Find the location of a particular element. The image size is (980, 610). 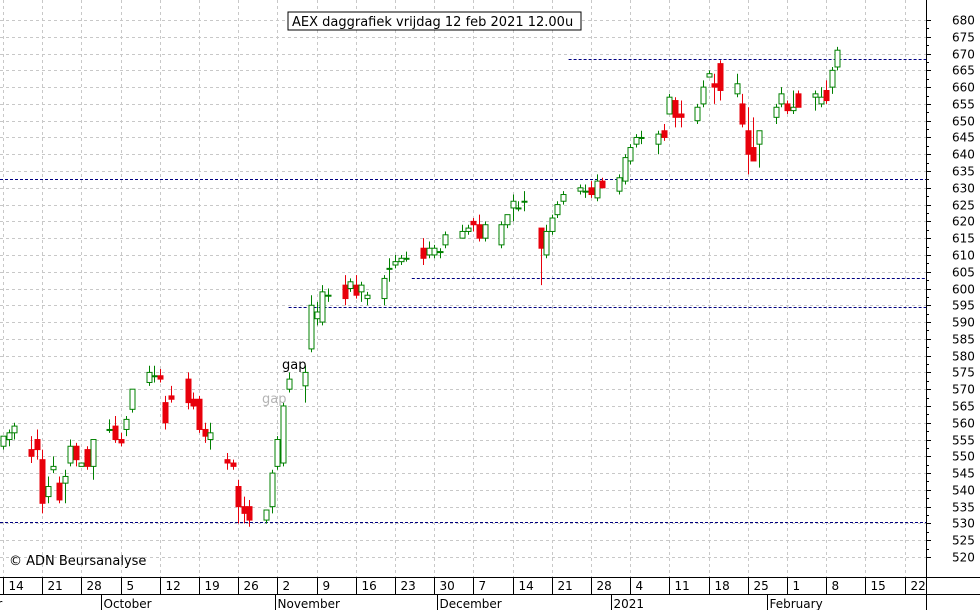

y-tick-label: 540 is located at coordinates (963, 491).